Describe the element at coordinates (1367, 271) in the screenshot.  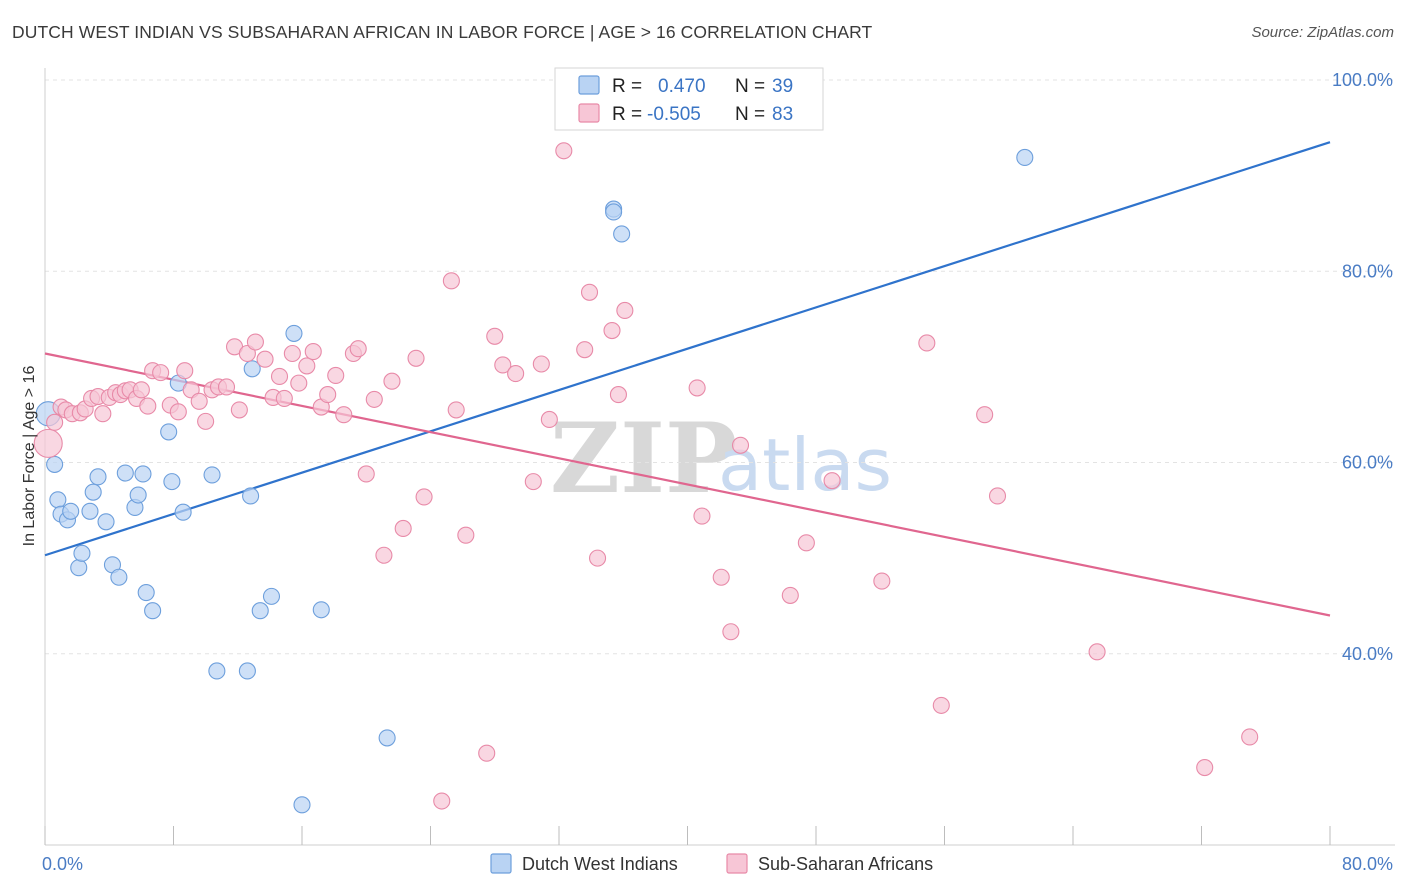
I see `y-tick-label: 80.0%` at that location.